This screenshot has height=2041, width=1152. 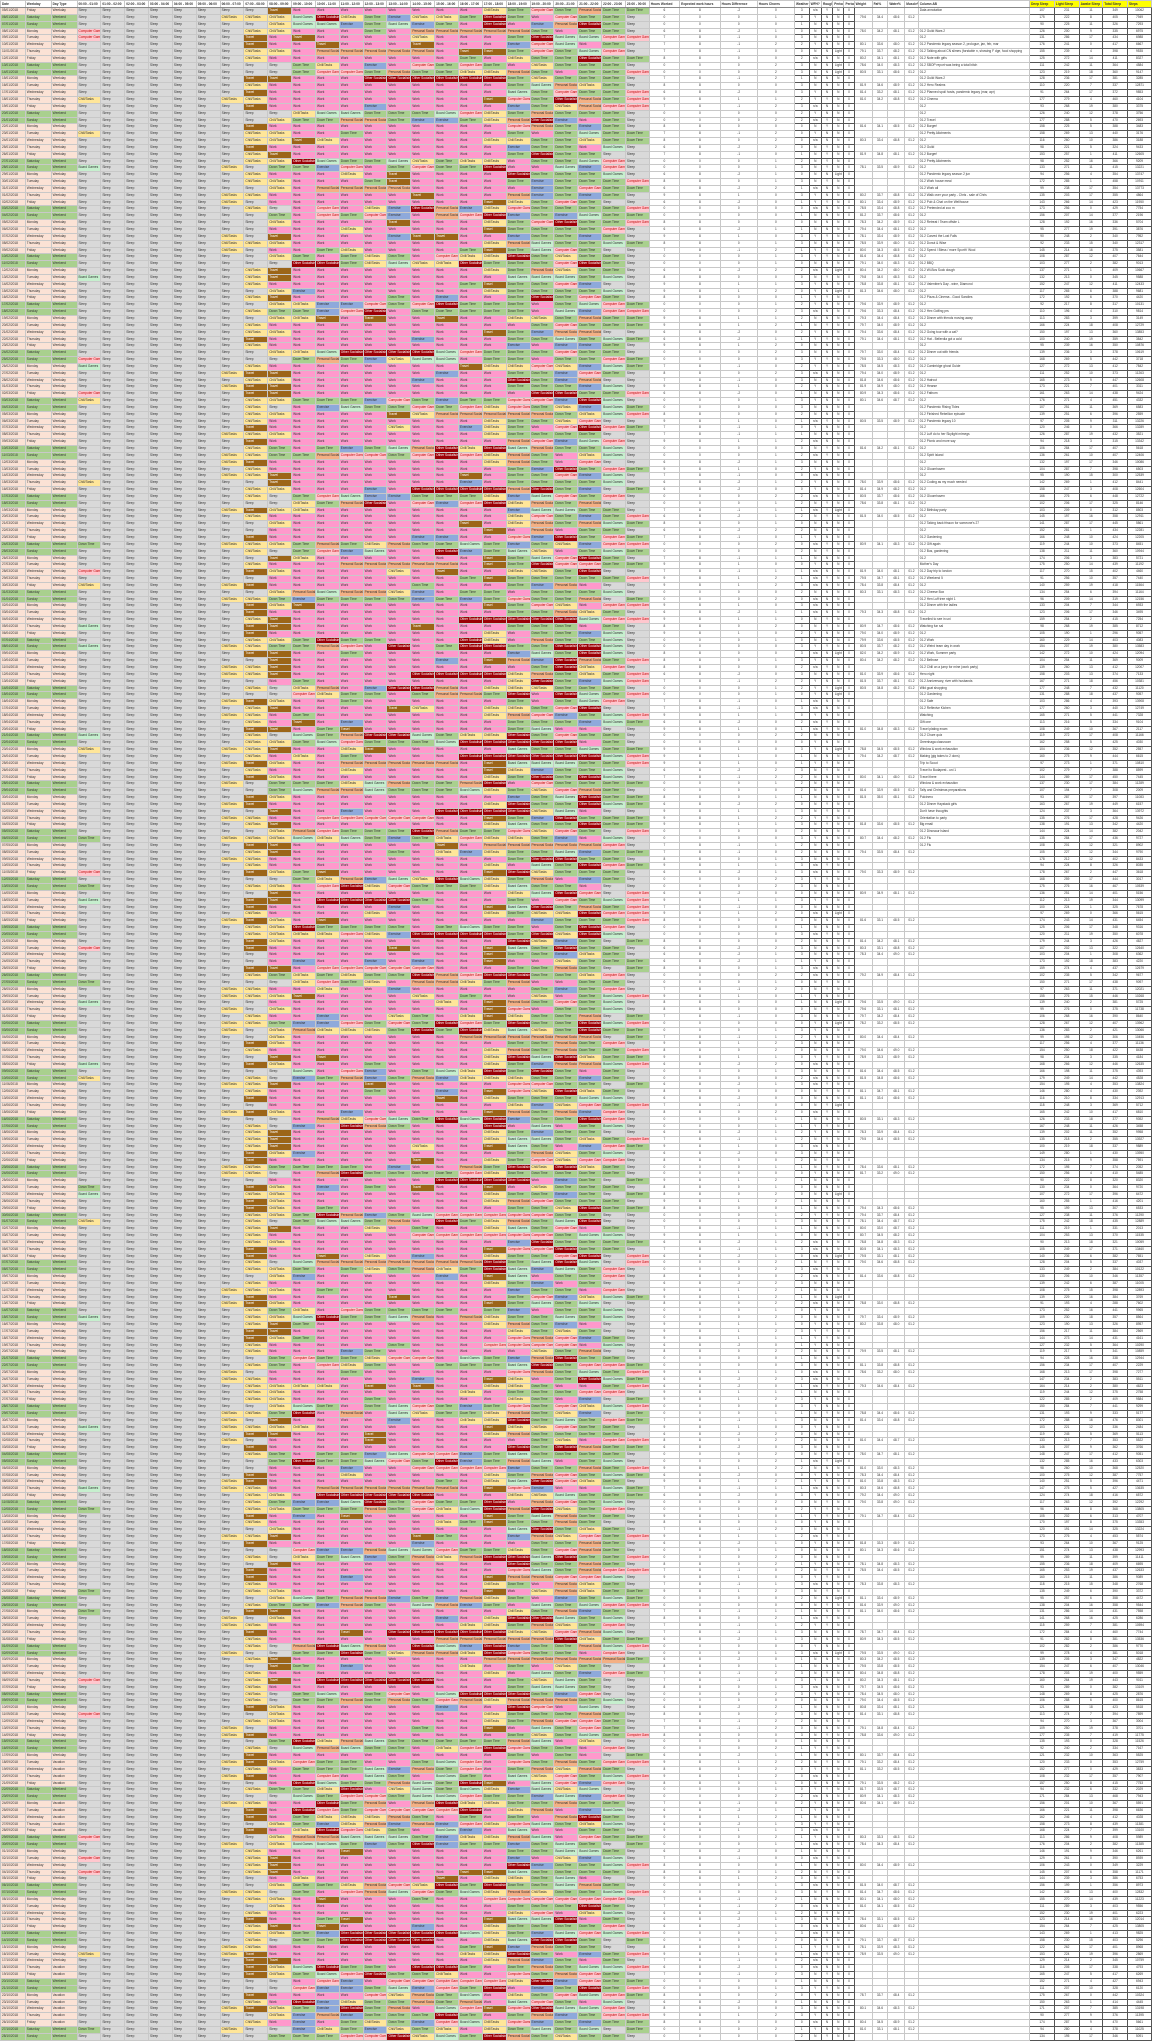 I want to click on date-cell: 07/01/2018, so click(x=13, y=24).